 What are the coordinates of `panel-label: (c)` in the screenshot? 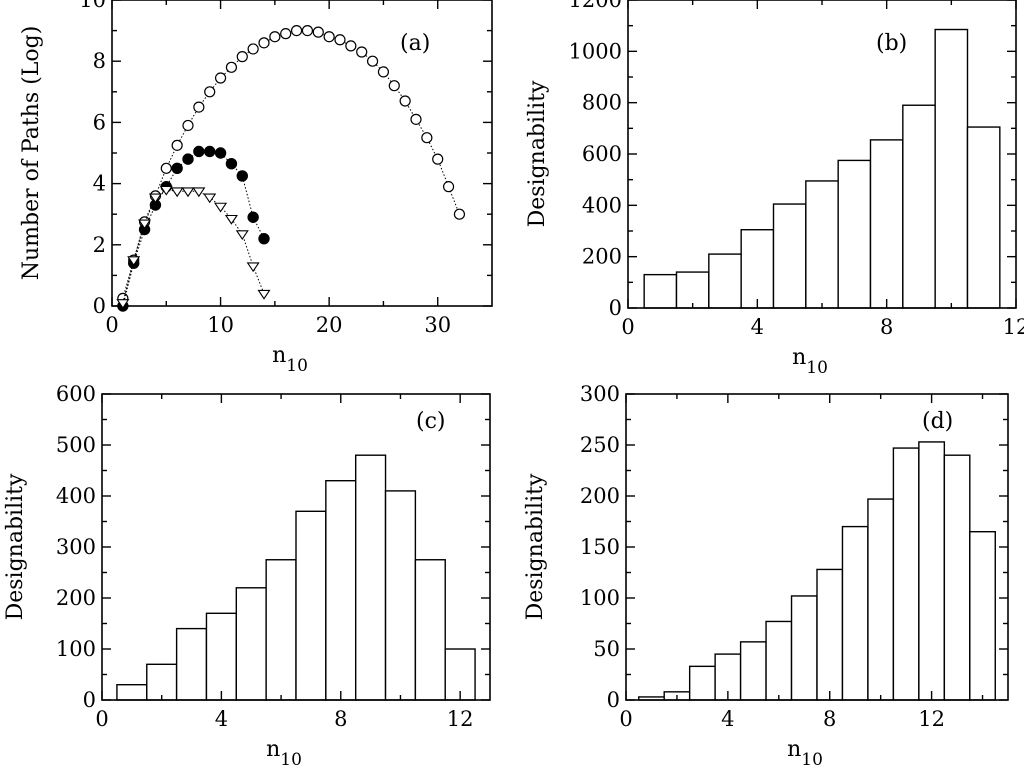 It's located at (431, 421).